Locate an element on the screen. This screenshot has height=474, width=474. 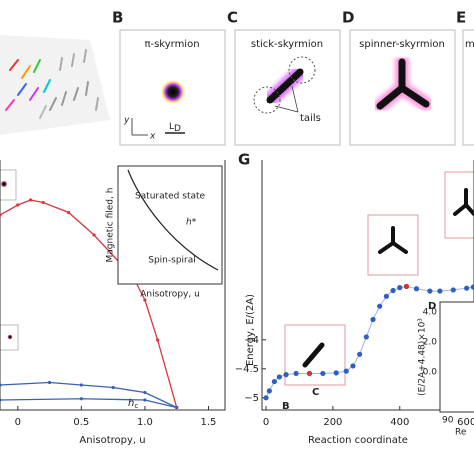
x-tick-label: 1.5 is located at coordinates (209, 422).